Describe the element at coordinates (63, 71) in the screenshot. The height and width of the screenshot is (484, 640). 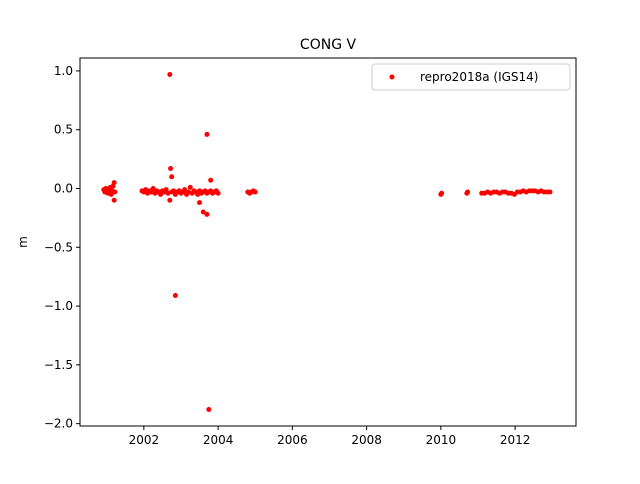
I see `y-tick-label: 1.0` at that location.